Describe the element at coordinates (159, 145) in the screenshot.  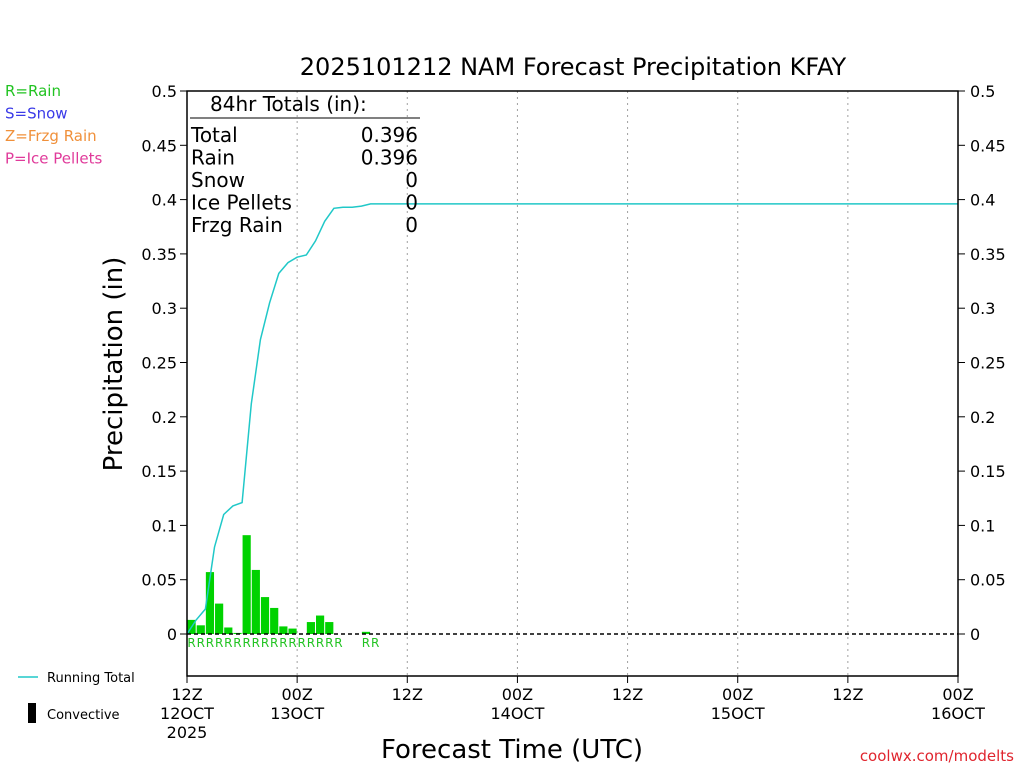
I see `y-tick-label-left: 0.45` at that location.